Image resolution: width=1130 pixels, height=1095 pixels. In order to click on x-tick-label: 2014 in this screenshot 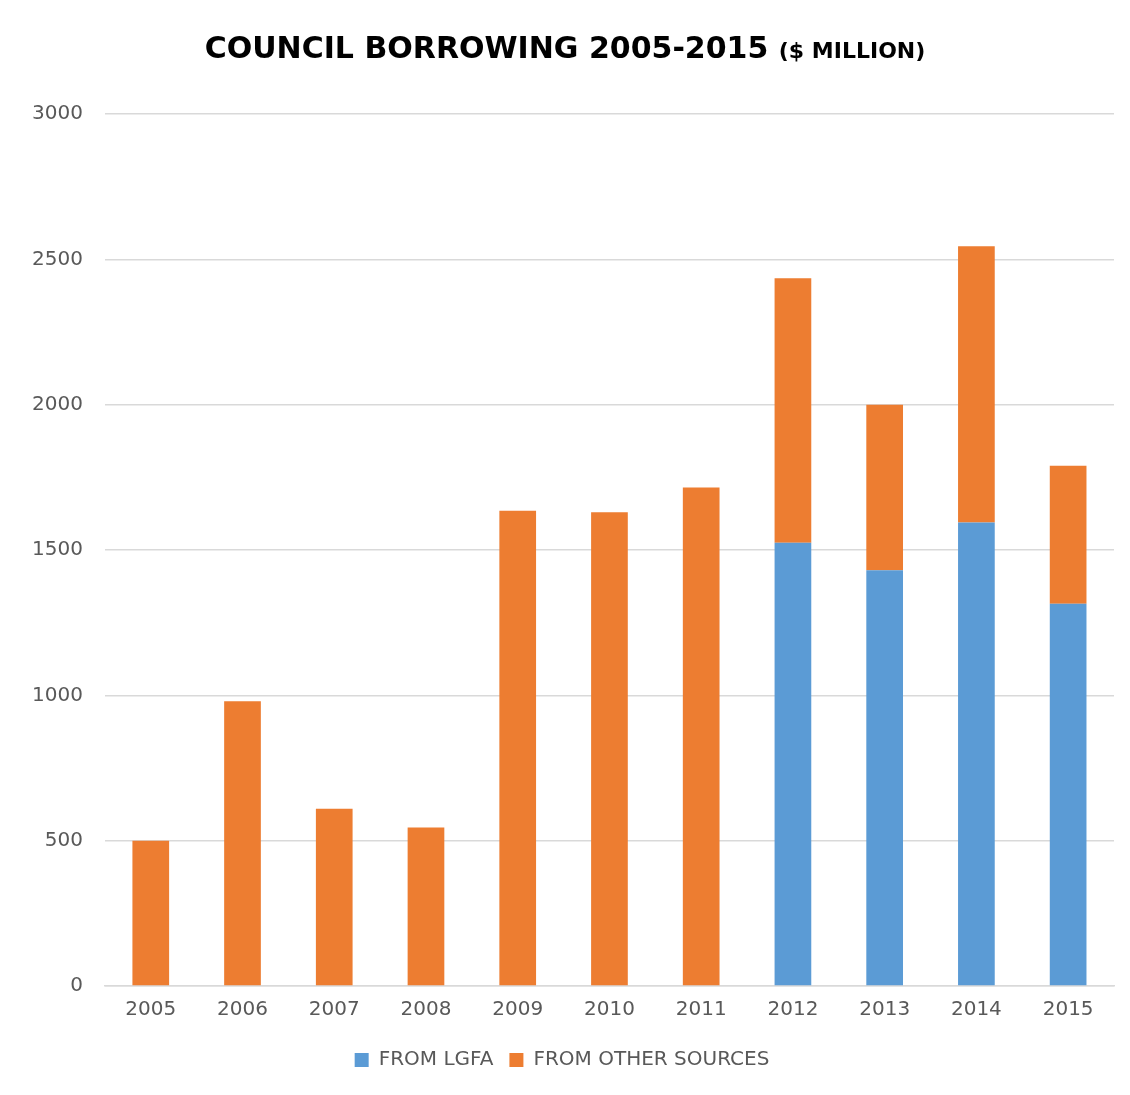, I will do `click(976, 1008)`.